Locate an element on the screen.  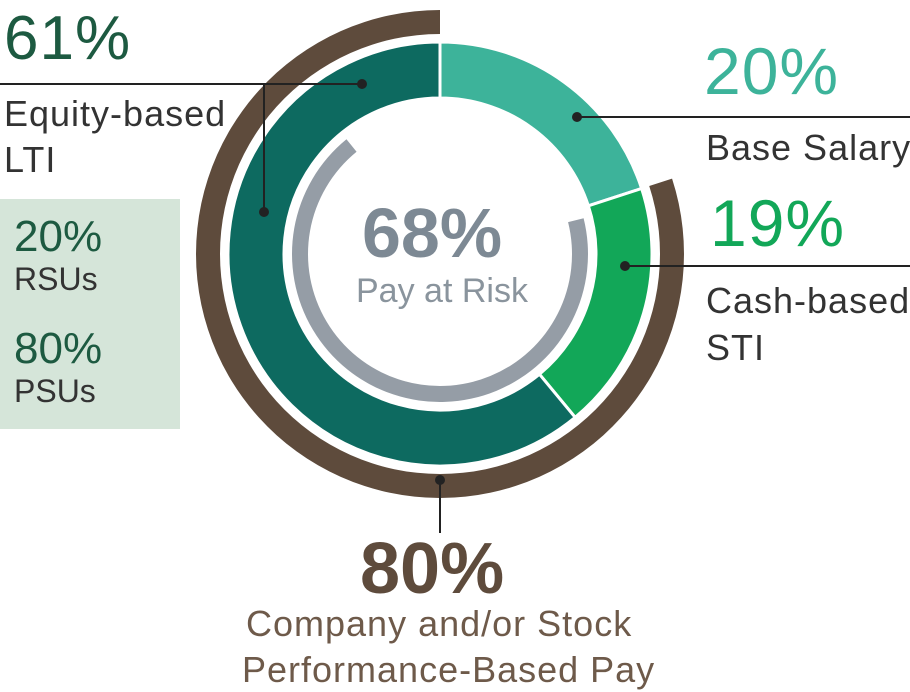
performance-pay-label-line2: Performance-Based Pay is located at coordinates (449, 669).